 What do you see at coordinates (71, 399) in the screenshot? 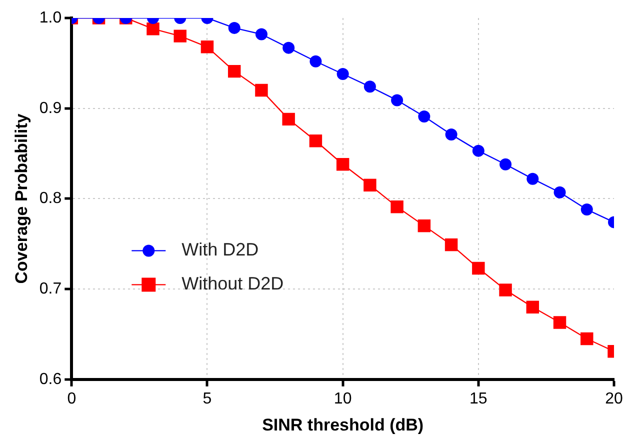
I see `x-tick-label: 0` at bounding box center [71, 399].